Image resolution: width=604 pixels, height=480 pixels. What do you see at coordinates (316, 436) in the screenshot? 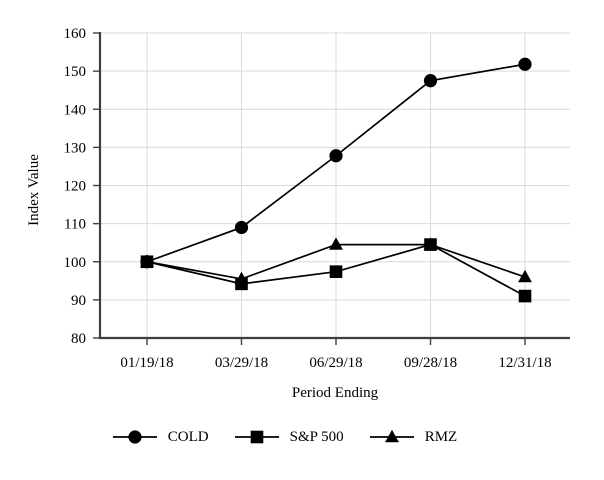
I see `legend-label: S&P 500` at bounding box center [316, 436].